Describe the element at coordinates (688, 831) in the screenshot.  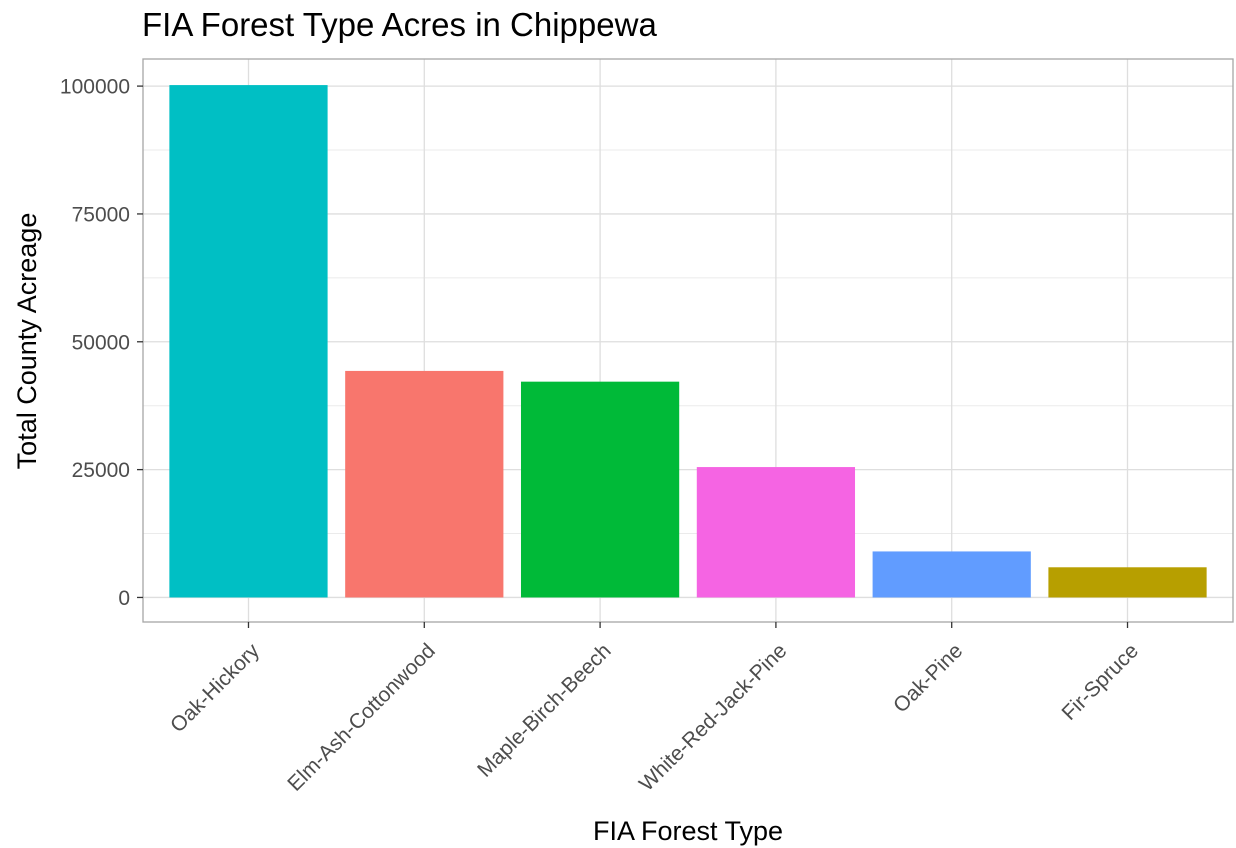
I see `x-axis-title: FIA Forest Type` at that location.